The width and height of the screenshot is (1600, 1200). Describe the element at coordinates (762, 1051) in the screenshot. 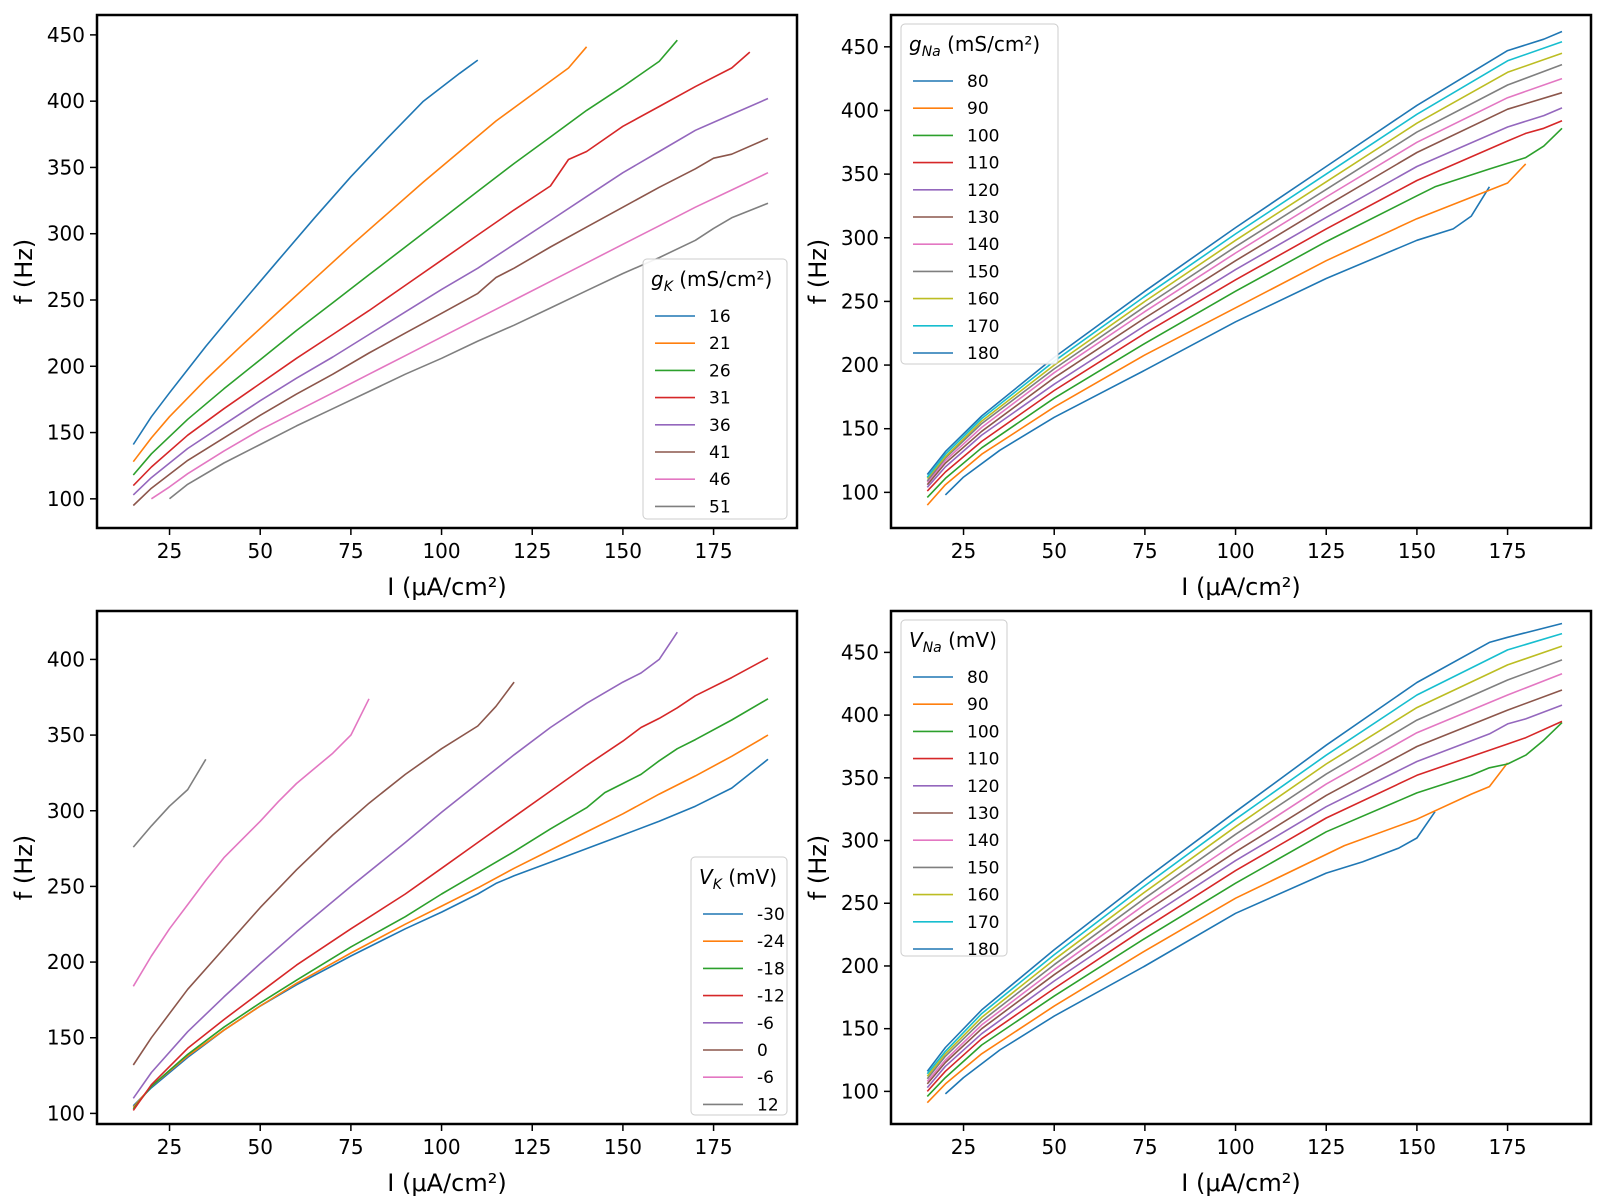

I see `legend-entry: 0` at that location.